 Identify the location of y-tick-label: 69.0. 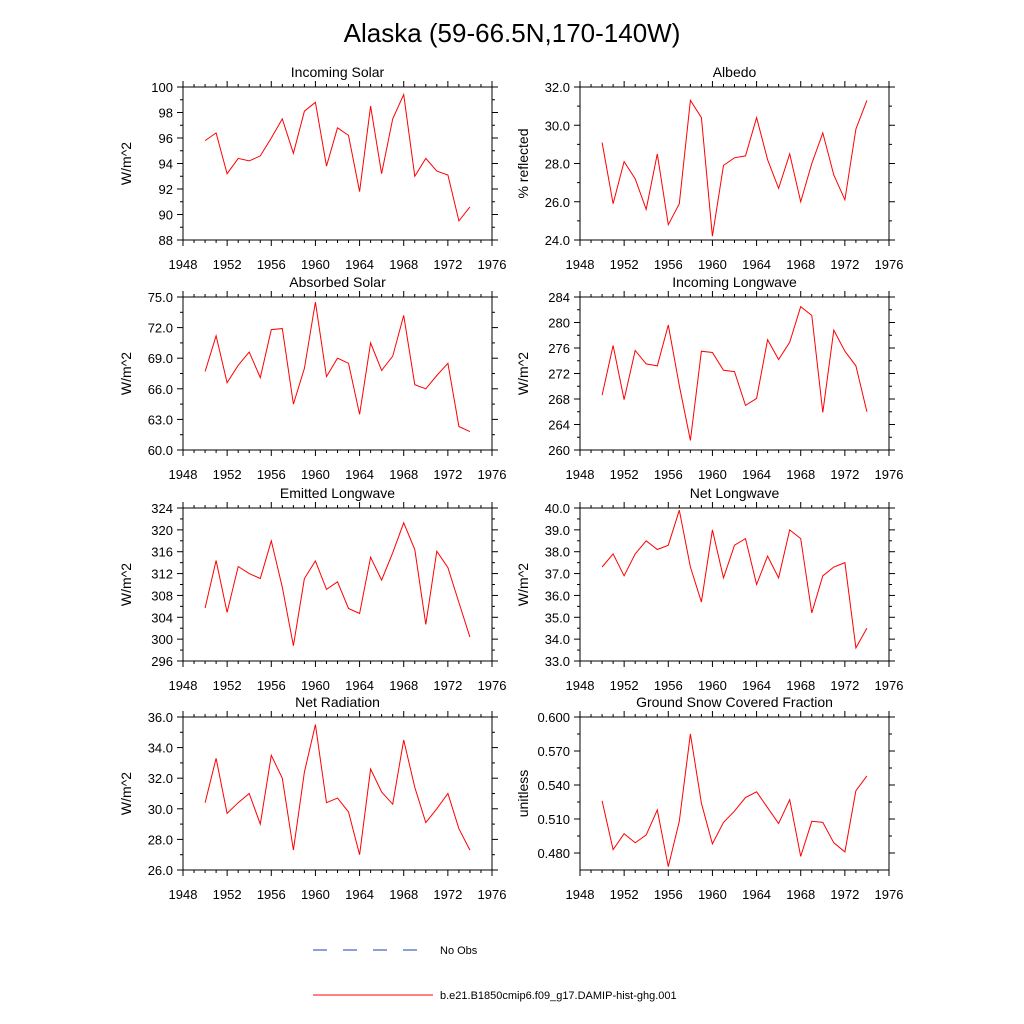
(160, 358).